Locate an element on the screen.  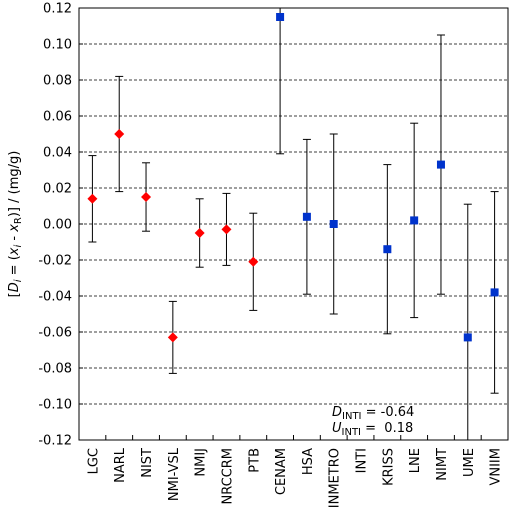
y-tick-label: -0.06 is located at coordinates (55, 333).